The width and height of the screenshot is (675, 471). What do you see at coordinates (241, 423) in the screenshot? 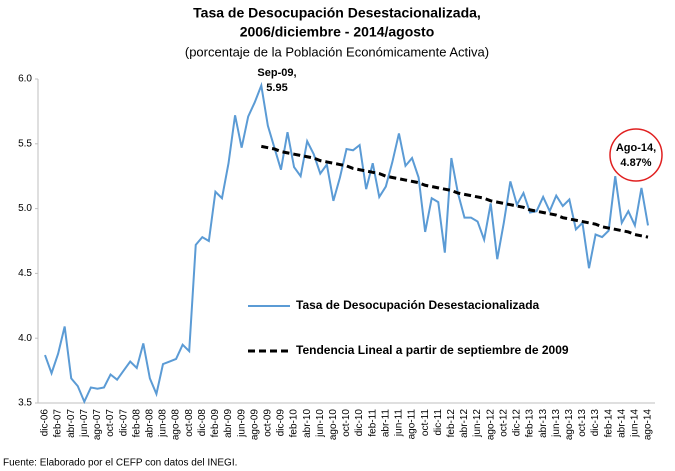
I see `x-tick-label: jun-09` at bounding box center [241, 423].